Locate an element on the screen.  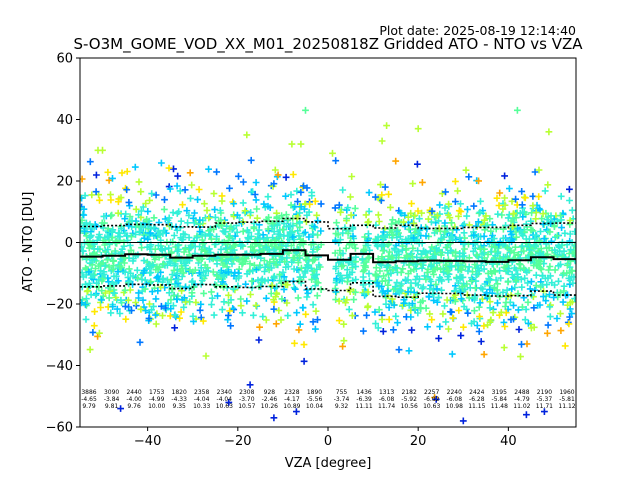
plot-date-label: Plot date: 2025-08-19 12:14:40 is located at coordinates (477, 30).